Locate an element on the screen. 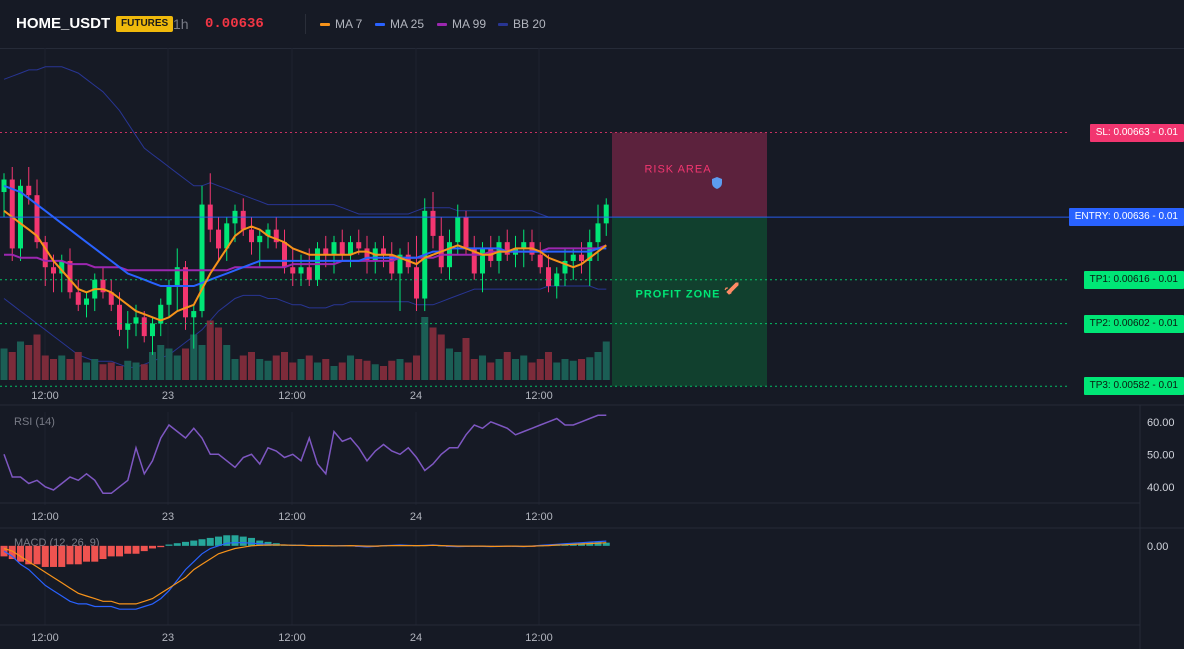 Image resolution: width=1184 pixels, height=649 pixels. take-profit-label: TP1: 0.00616 - 0.01 is located at coordinates (1133, 279).